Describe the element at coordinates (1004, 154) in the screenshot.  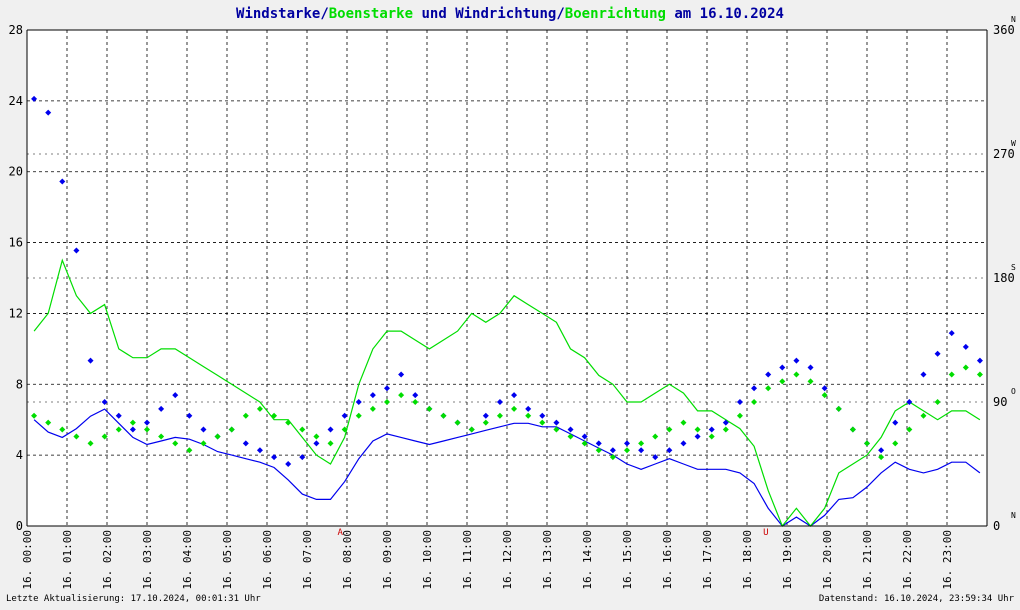
I see `y-right-tick-label: 270` at that location.